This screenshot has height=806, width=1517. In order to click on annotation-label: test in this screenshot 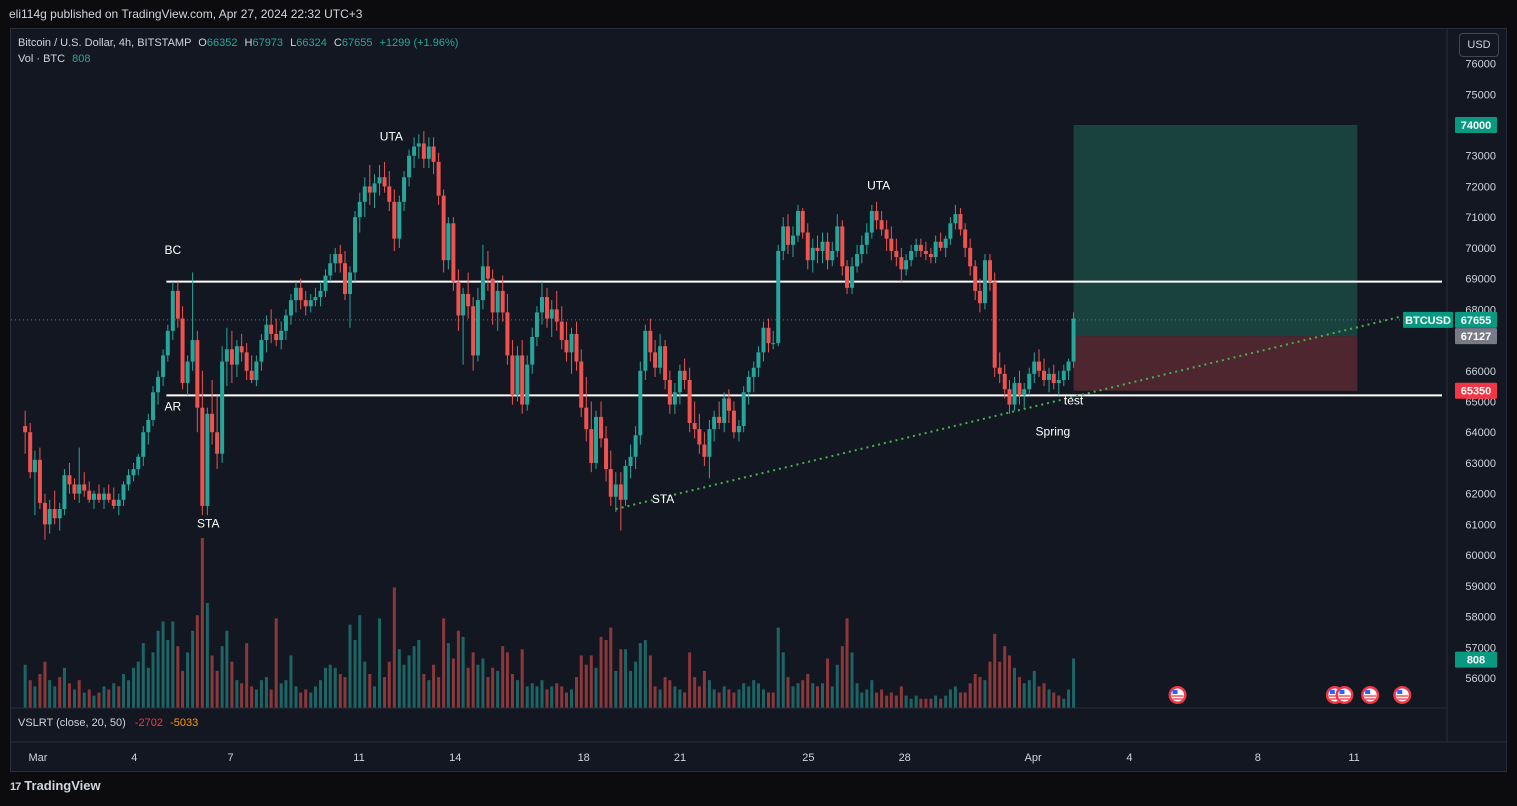, I will do `click(1074, 401)`.